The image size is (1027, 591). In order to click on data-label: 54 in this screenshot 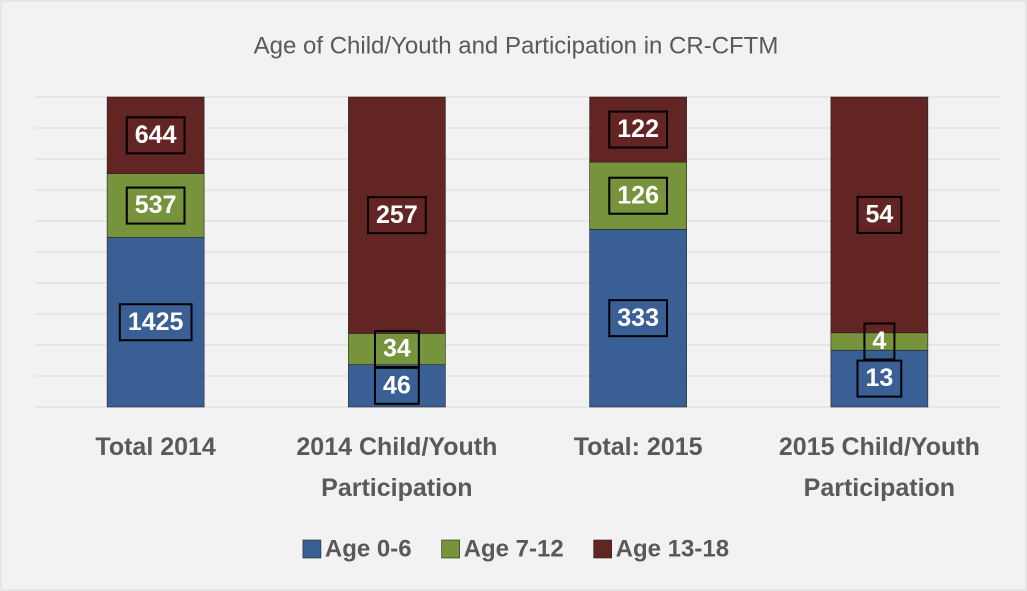, I will do `click(879, 214)`.